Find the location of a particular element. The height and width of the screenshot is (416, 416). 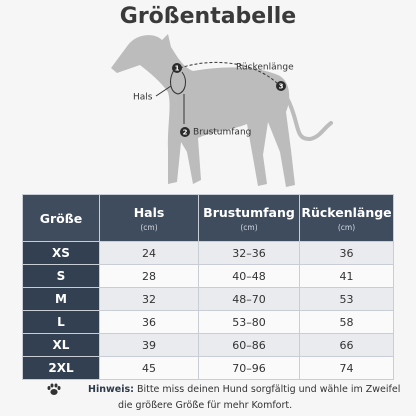

column-label: Größe is located at coordinates (61, 218).